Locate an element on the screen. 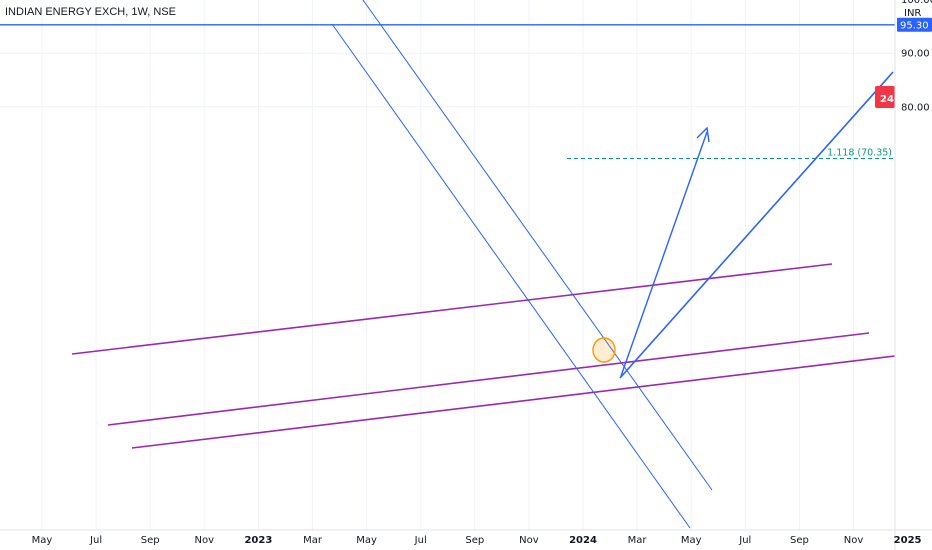 This screenshot has width=932, height=550. time-tick-label: 2025 is located at coordinates (908, 540).